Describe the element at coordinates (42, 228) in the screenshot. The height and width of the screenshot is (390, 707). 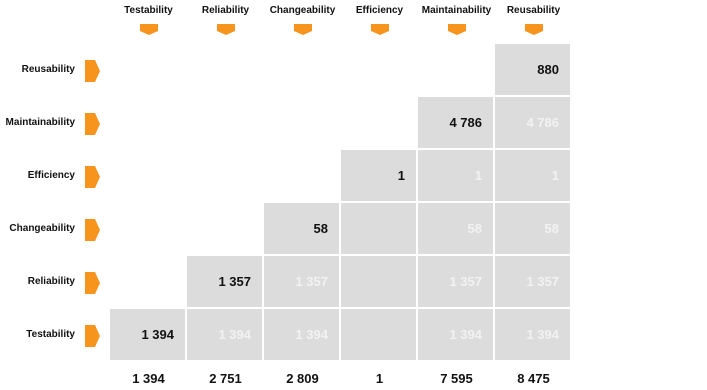
I see `row-header-changeability: Changeability` at that location.